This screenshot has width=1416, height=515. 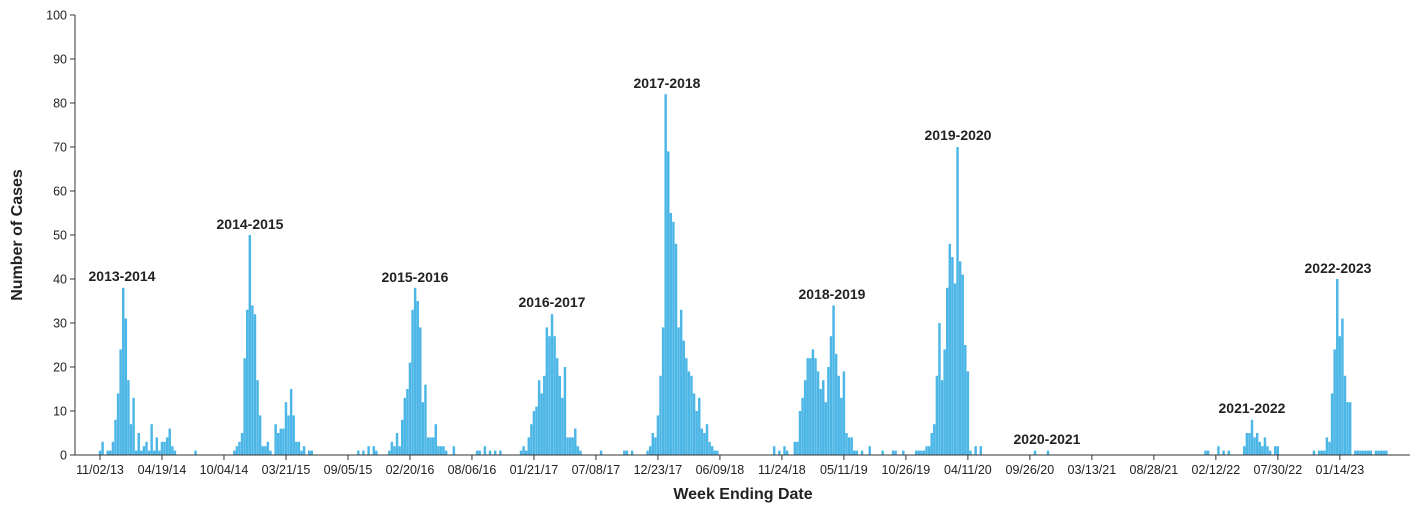 I want to click on x-tick-label: 11/02/13, so click(x=100, y=470).